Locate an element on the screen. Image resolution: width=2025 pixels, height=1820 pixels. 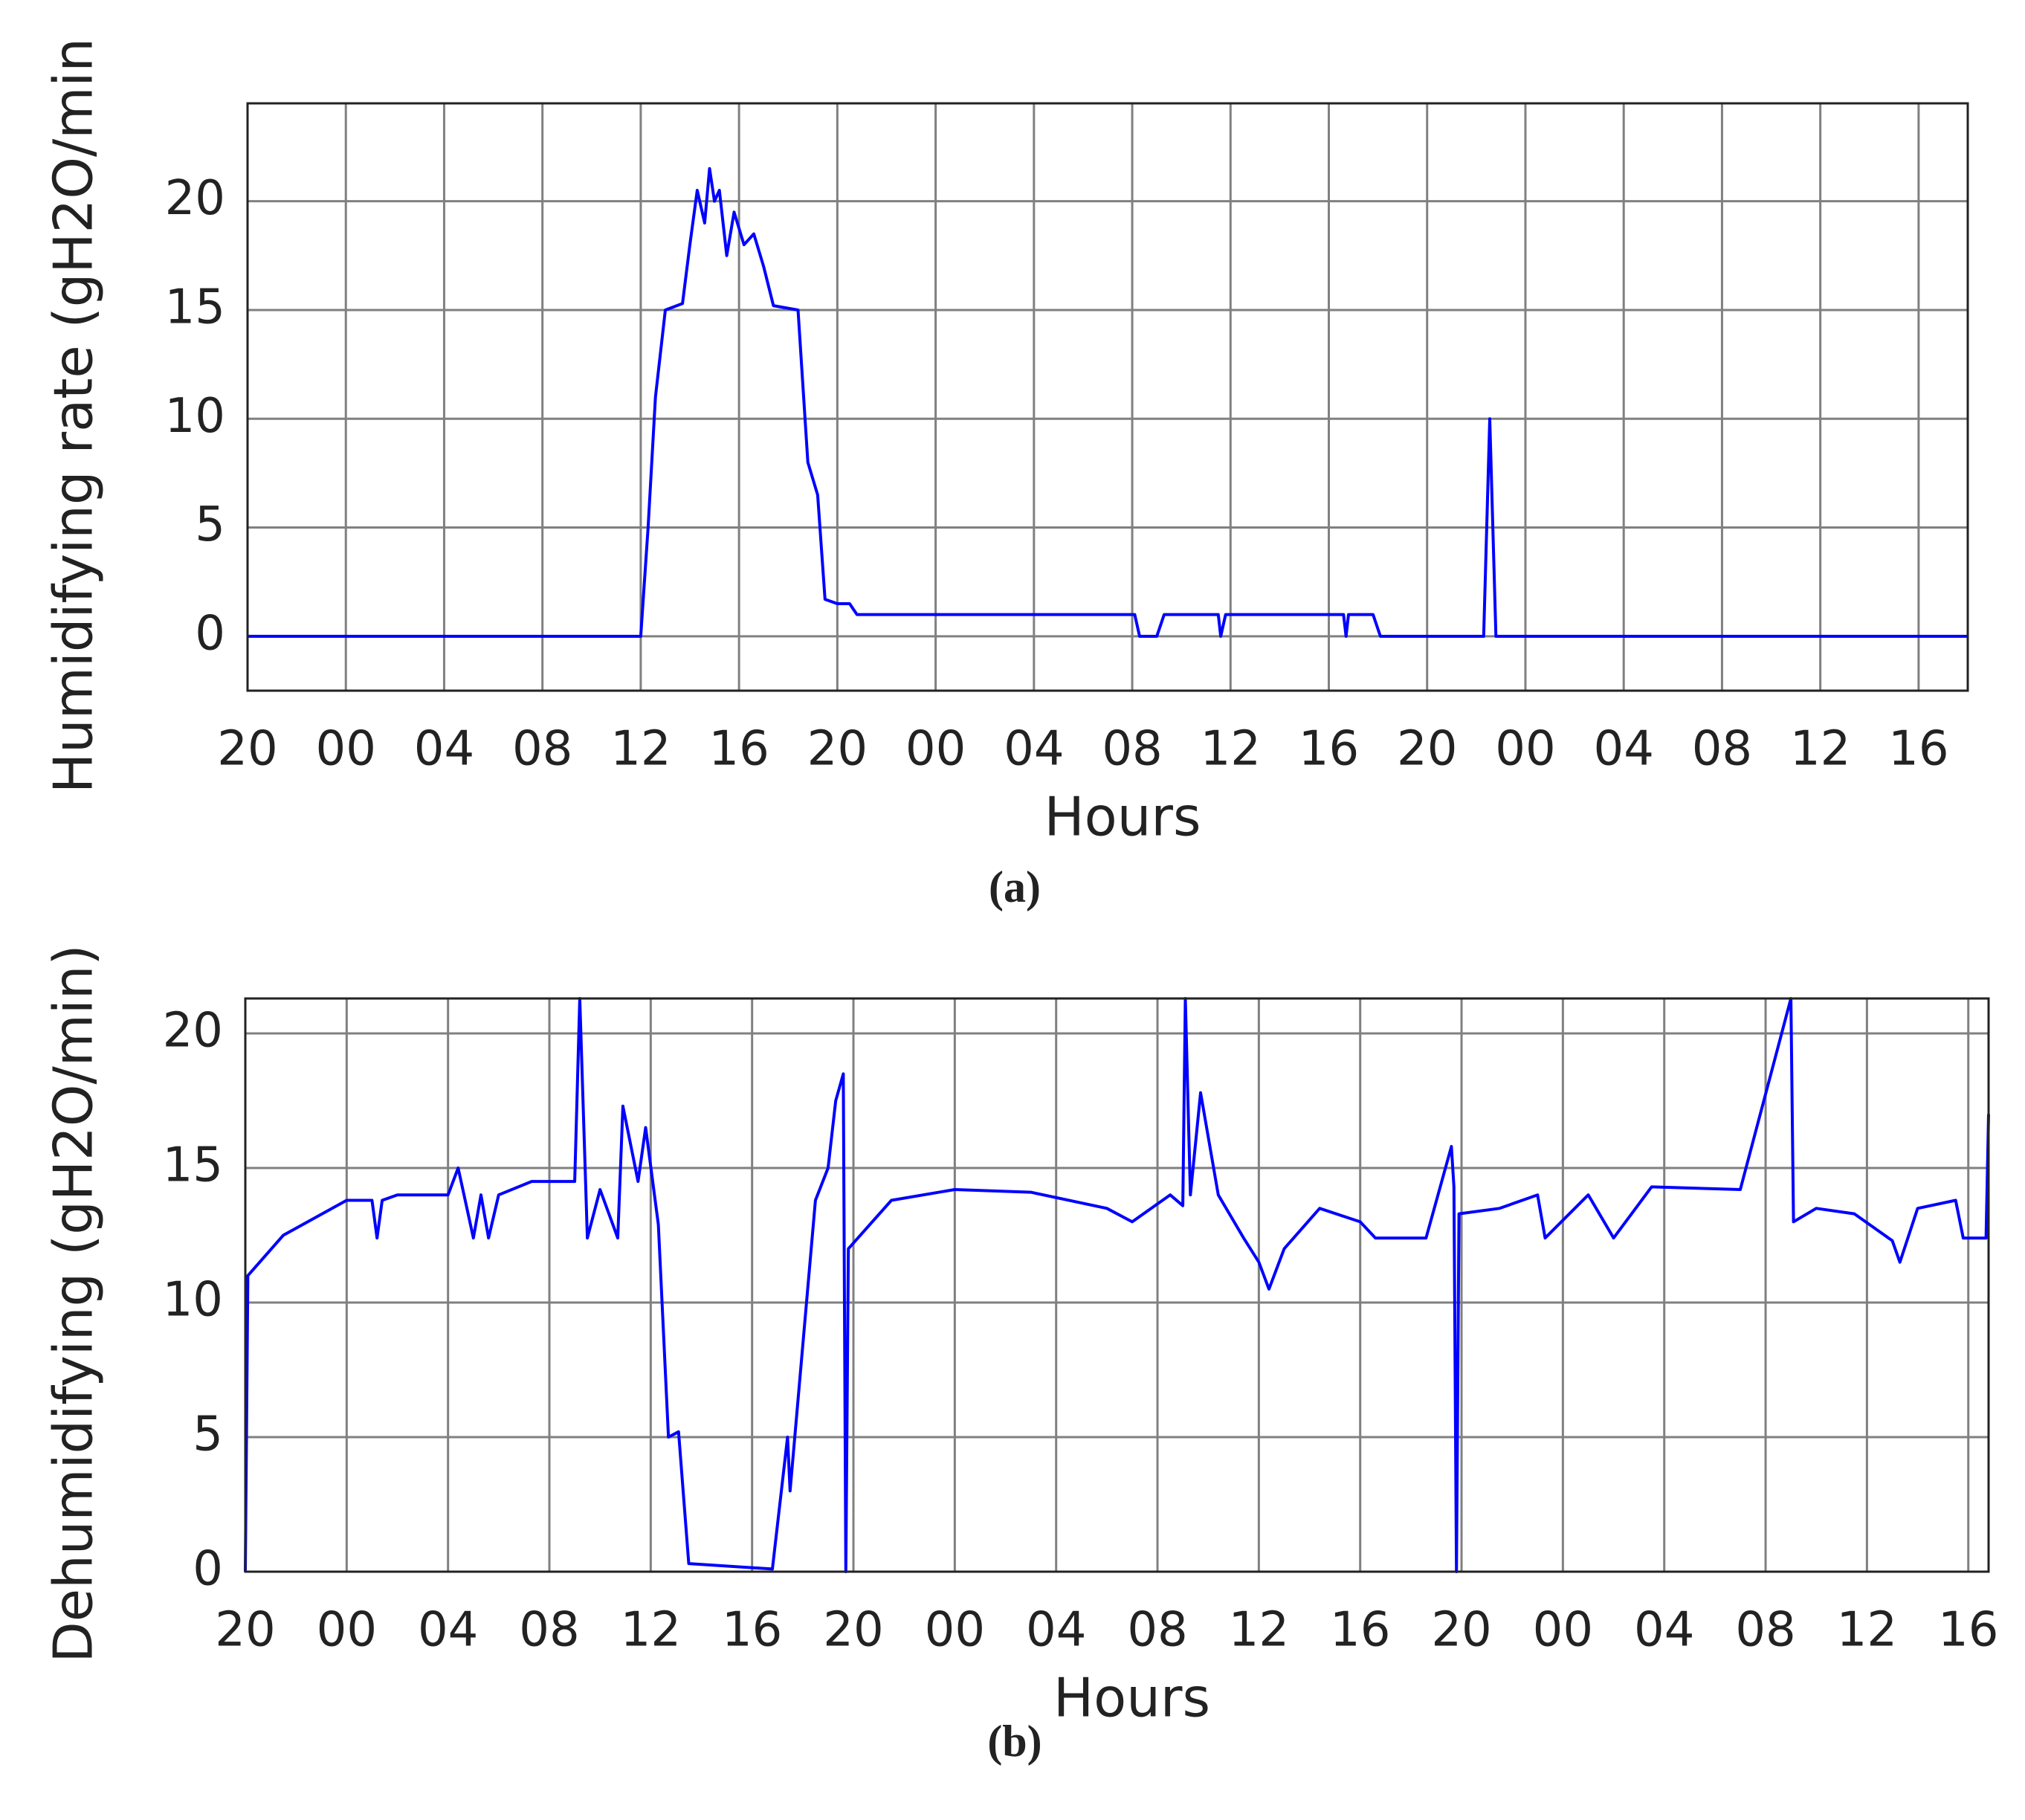
y-axis-label: Dehumidifying (gH2O/min) is located at coordinates (73, 1303).